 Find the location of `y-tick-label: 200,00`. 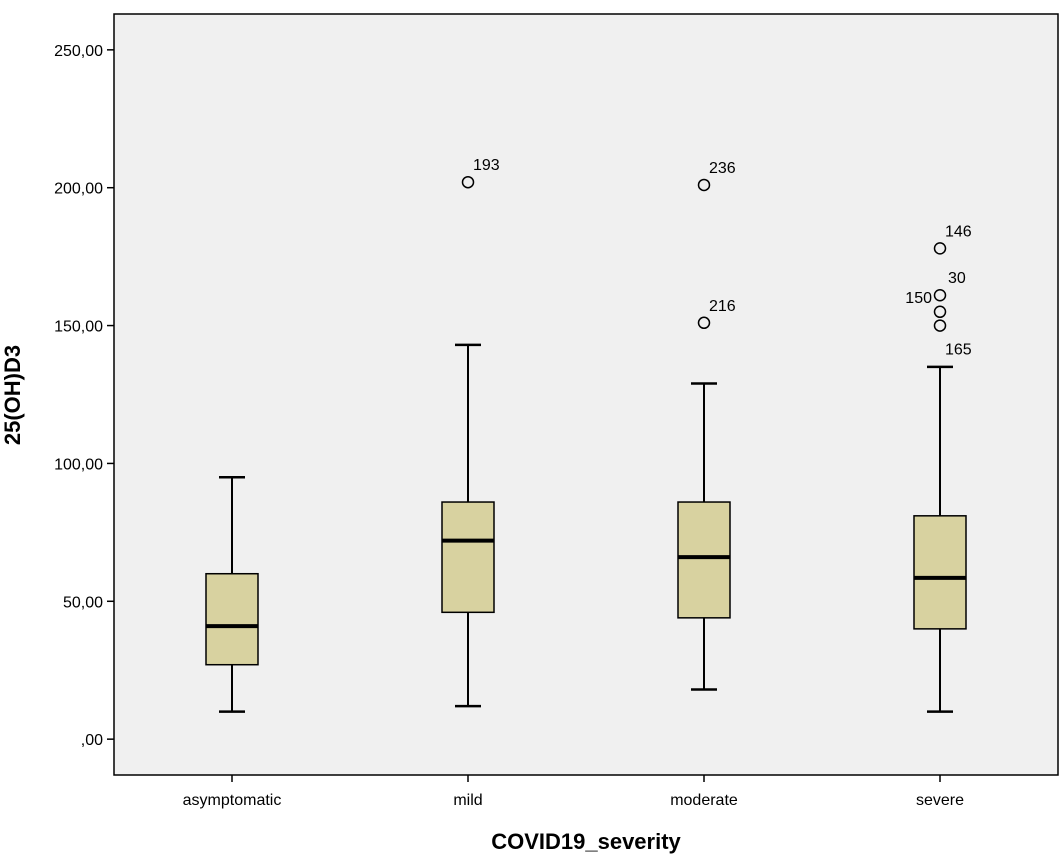

y-tick-label: 200,00 is located at coordinates (78, 189).